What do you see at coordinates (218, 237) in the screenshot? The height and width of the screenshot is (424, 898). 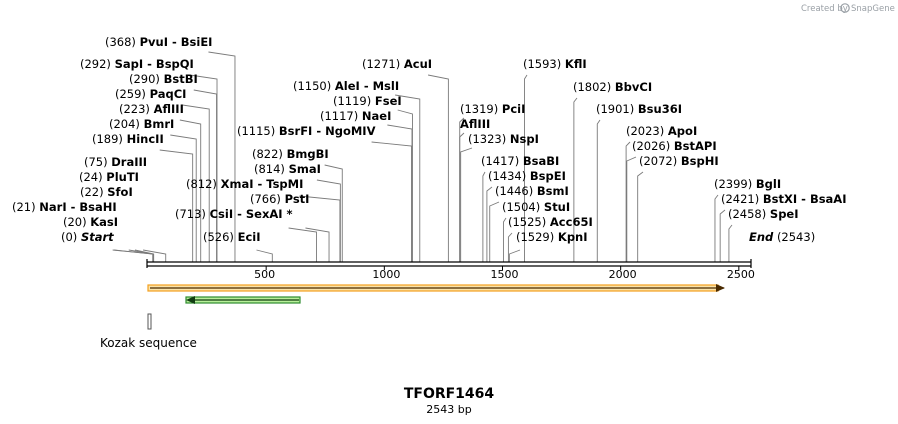 I see `site-position: (526)` at bounding box center [218, 237].